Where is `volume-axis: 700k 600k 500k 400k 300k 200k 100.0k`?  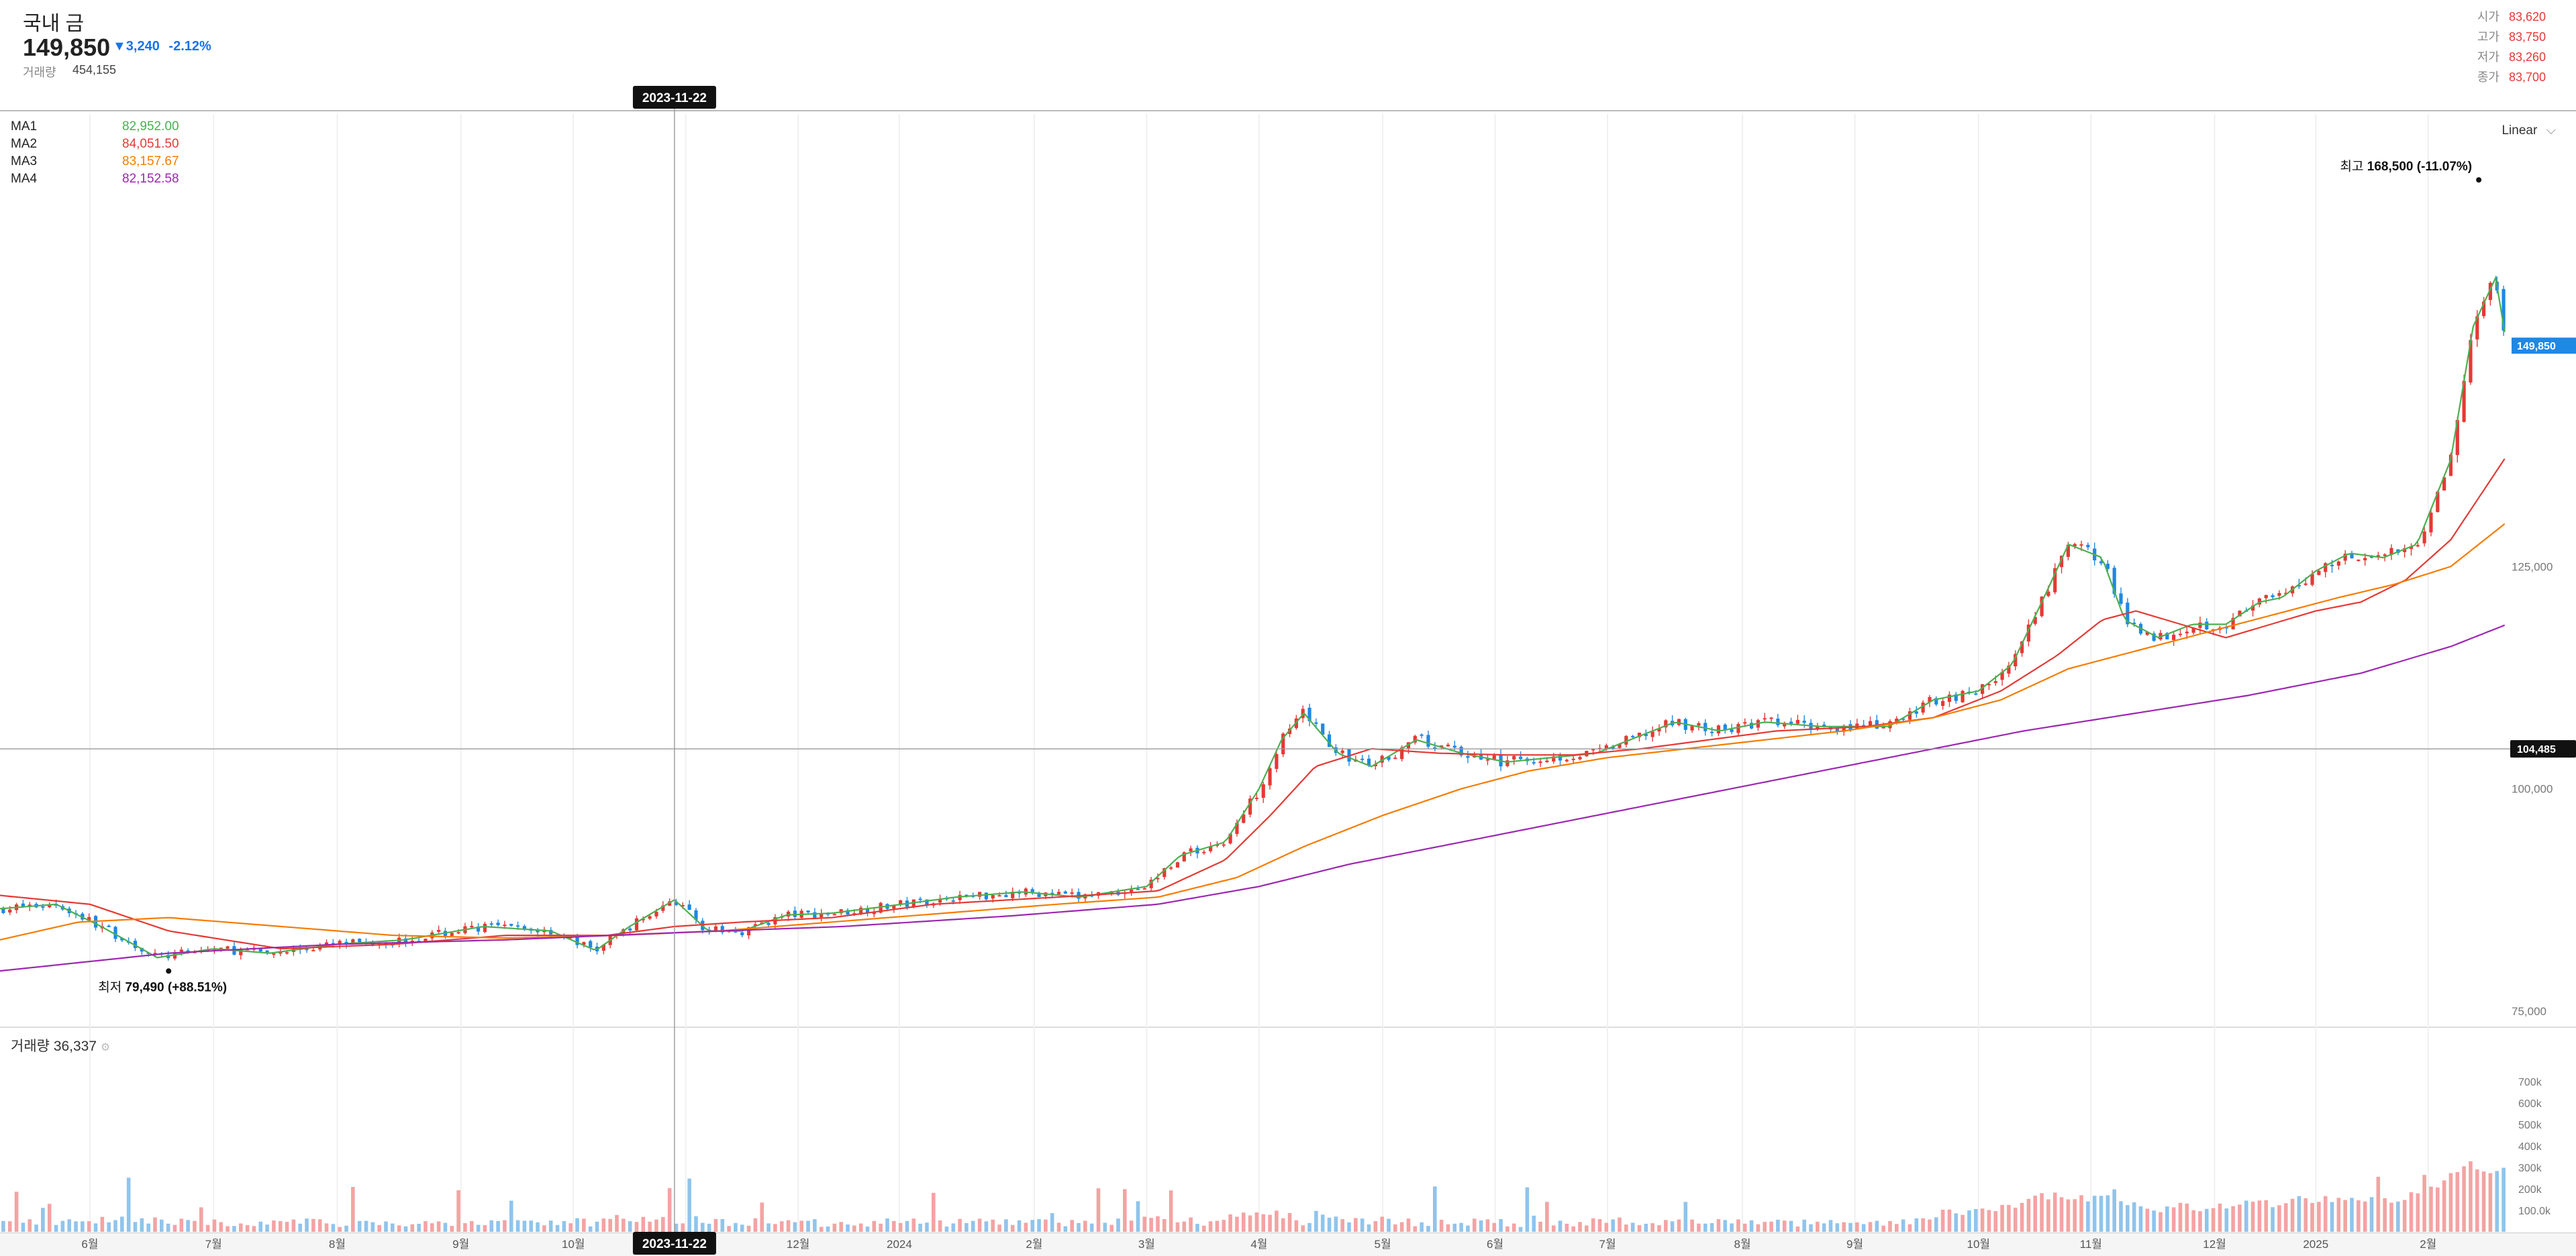
volume-axis: 700k 600k 500k 400k 300k 200k 100.0k is located at coordinates (2534, 1147).